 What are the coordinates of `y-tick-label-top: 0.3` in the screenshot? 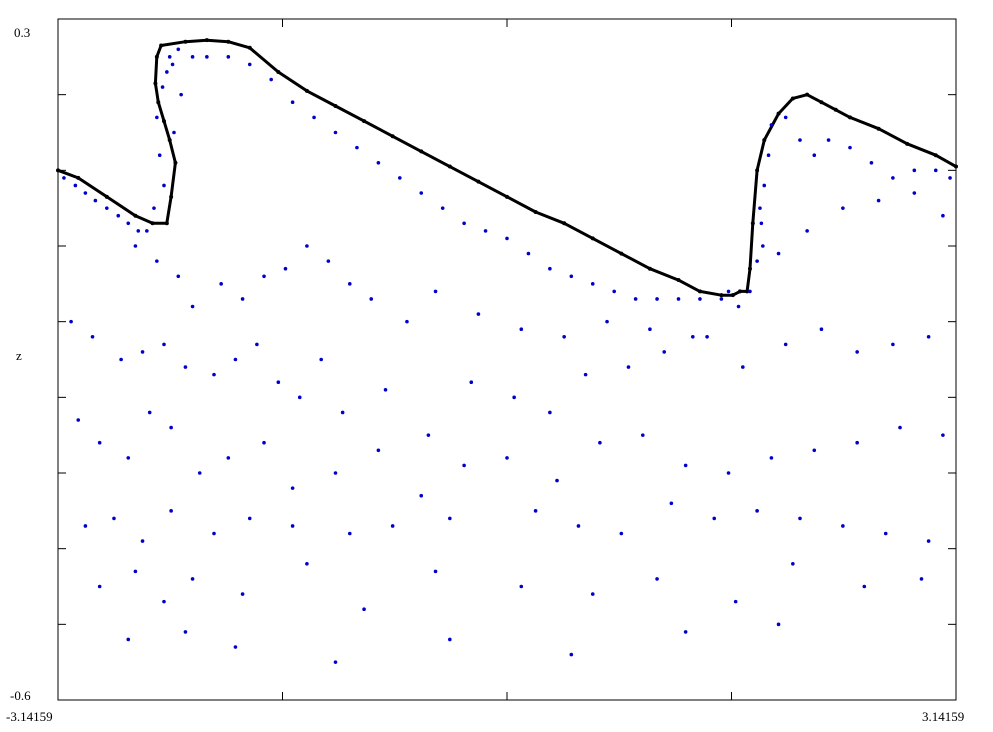 It's located at (22, 32).